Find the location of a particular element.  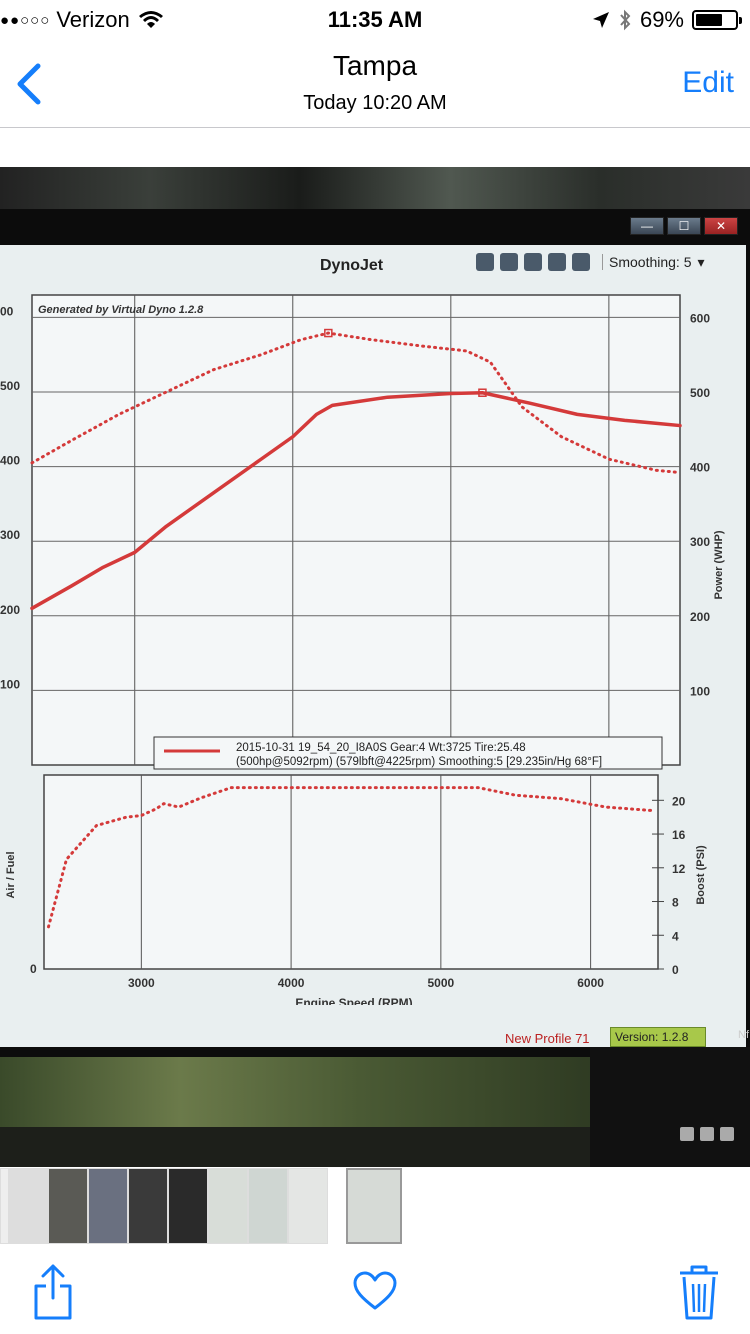

left-tick-label: 200 is located at coordinates (10, 610).